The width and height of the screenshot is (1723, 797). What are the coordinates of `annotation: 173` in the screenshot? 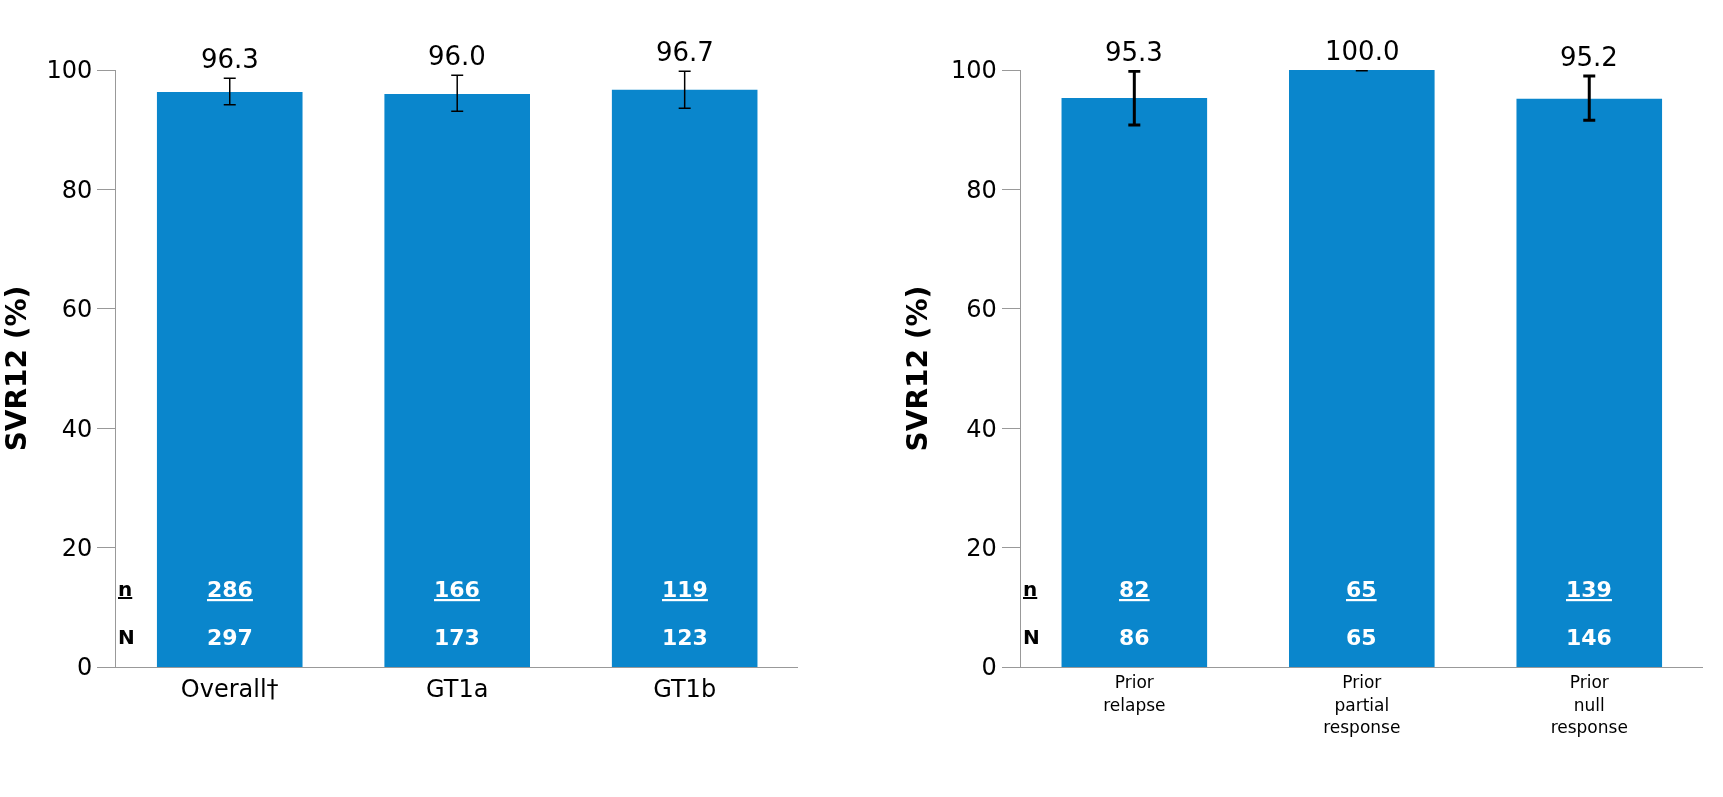 It's located at (457, 637).